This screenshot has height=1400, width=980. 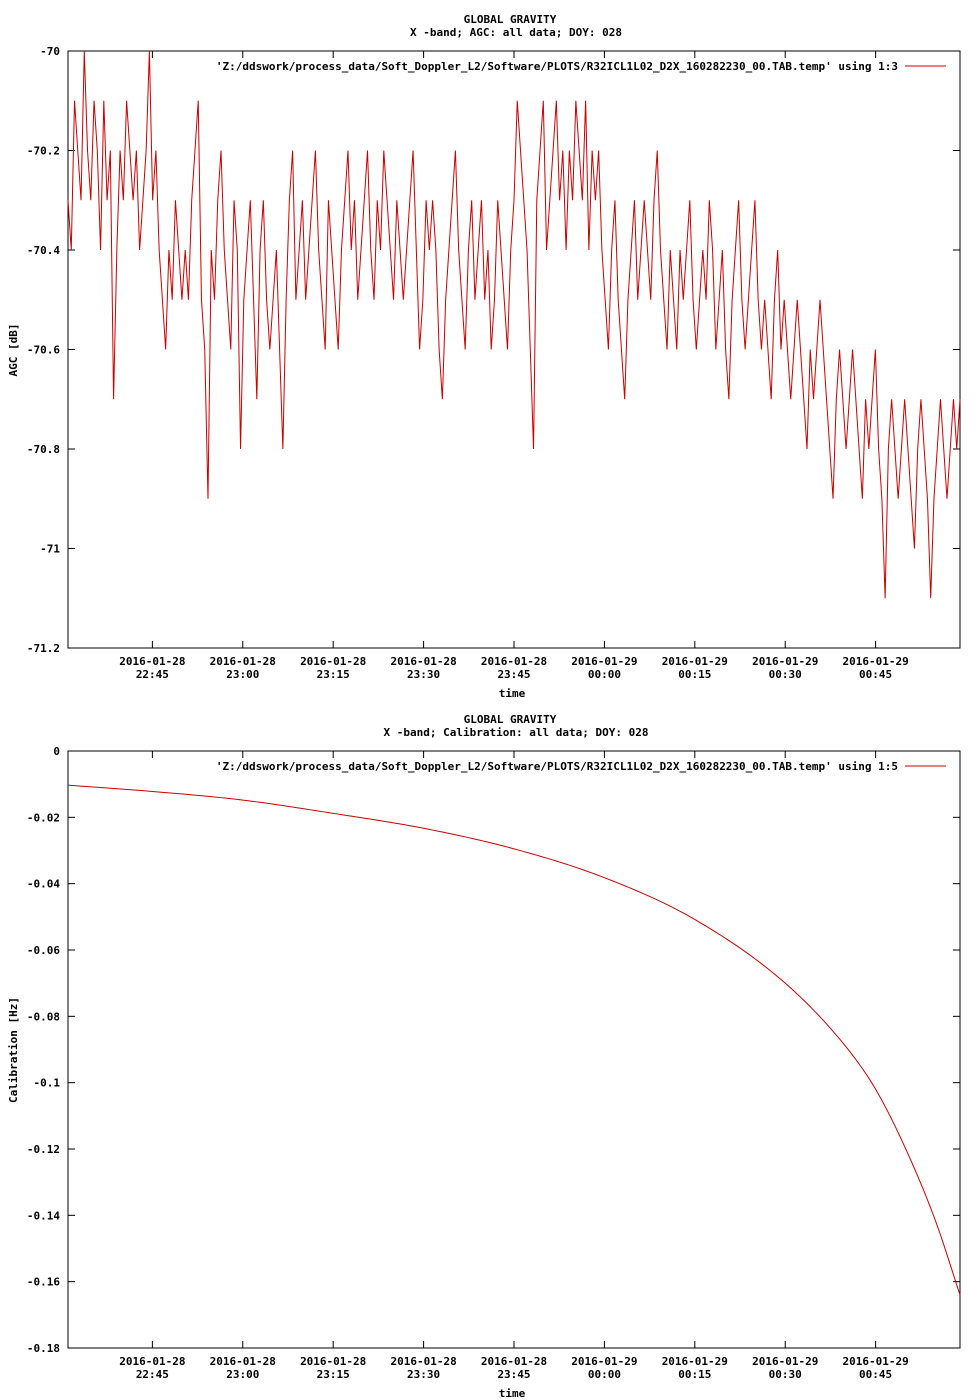 What do you see at coordinates (43, 950) in the screenshot?
I see `y-tick-label: -0.06` at bounding box center [43, 950].